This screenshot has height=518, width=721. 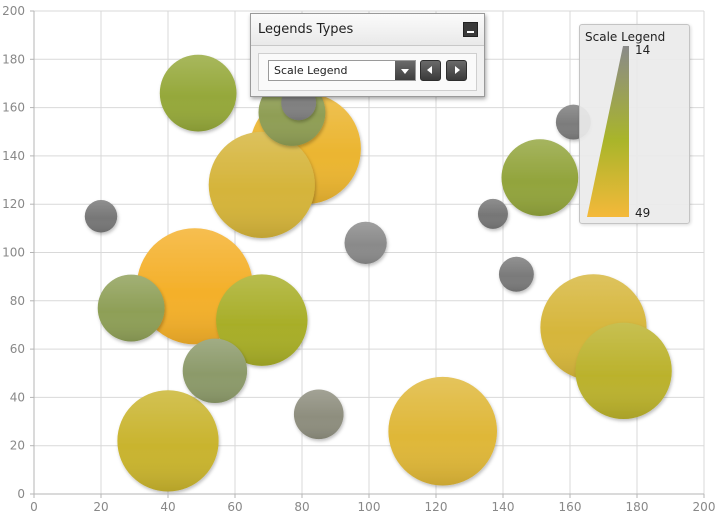 What do you see at coordinates (405, 70) in the screenshot?
I see `chevron-down-icon` at bounding box center [405, 70].